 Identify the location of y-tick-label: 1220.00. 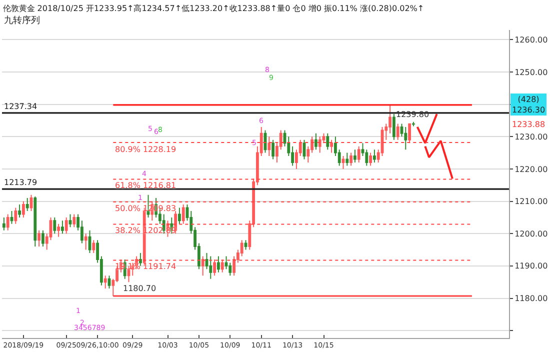
(531, 169).